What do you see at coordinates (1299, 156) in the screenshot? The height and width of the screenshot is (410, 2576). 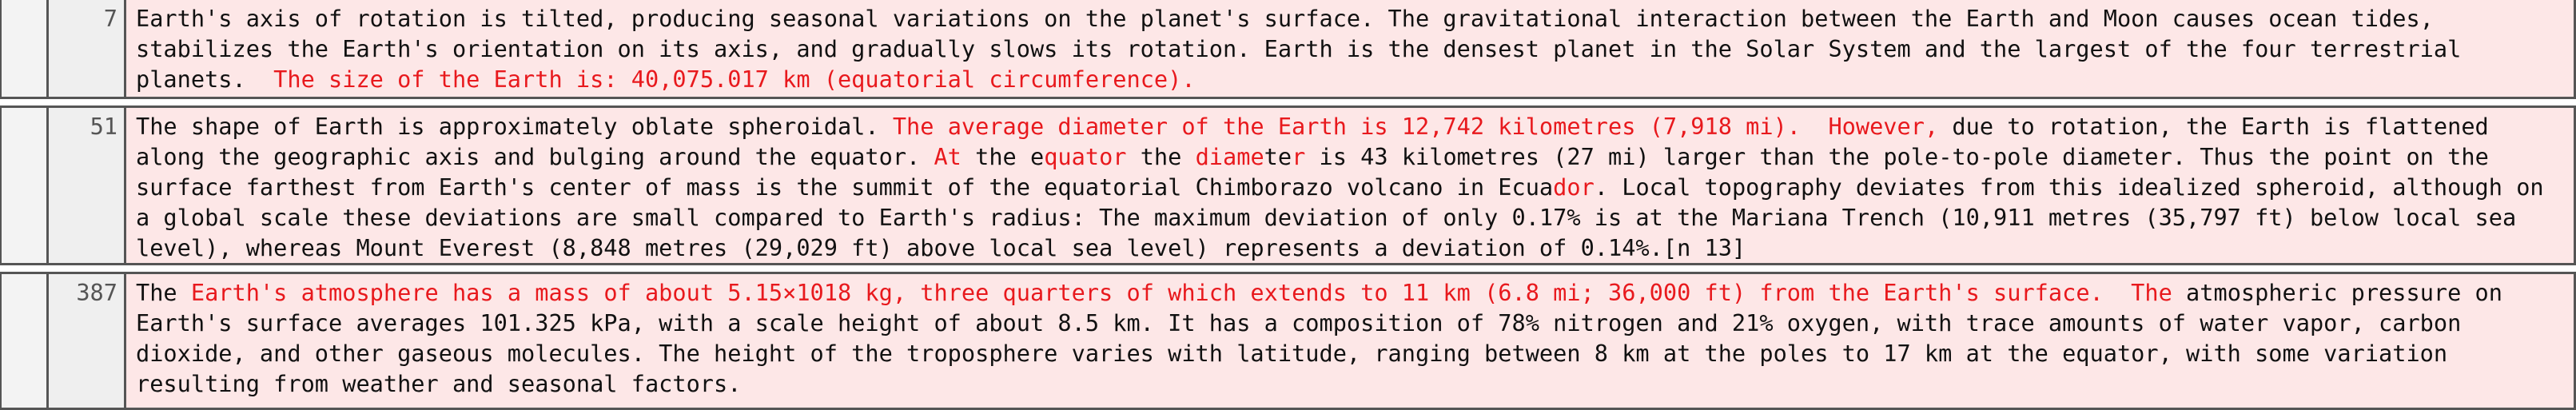 I see `changed-text: r` at bounding box center [1299, 156].